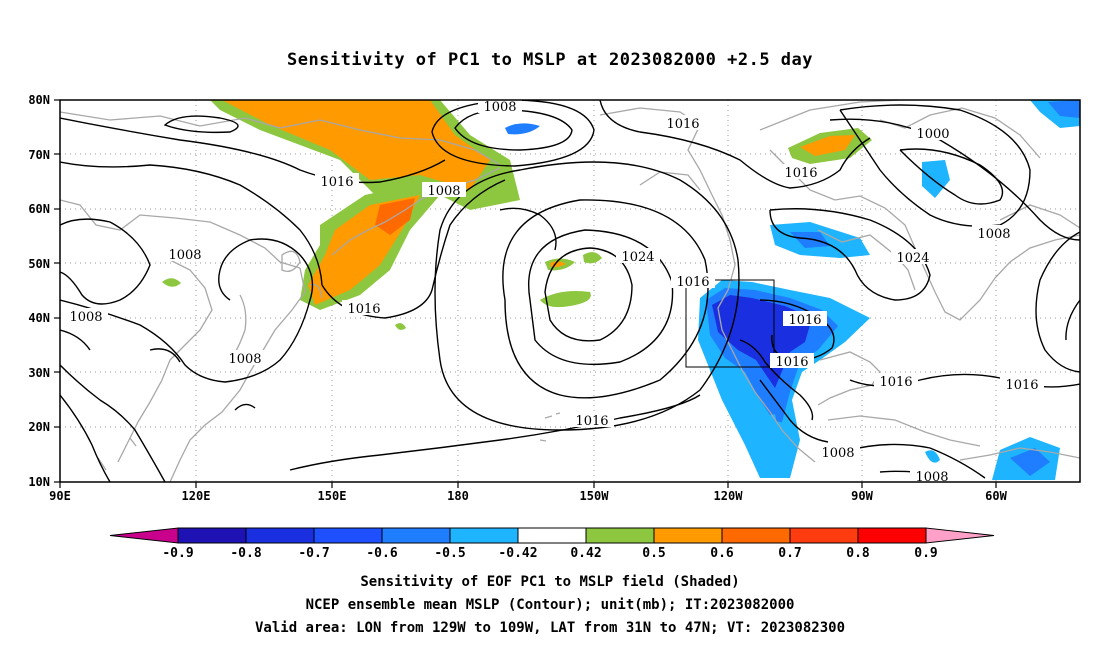 The width and height of the screenshot is (1100, 650). What do you see at coordinates (1030, 462) in the screenshot?
I see `shade-atlantic-medium` at bounding box center [1030, 462].